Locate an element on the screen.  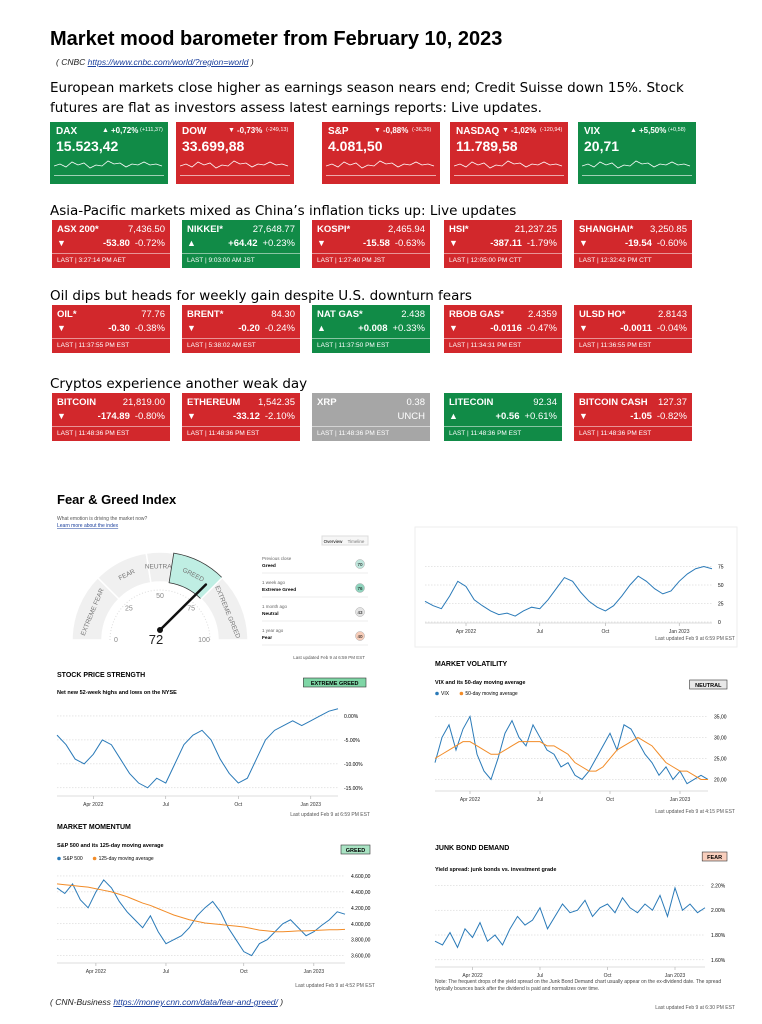
history-label: Neutral is located at coordinates (270, 614).